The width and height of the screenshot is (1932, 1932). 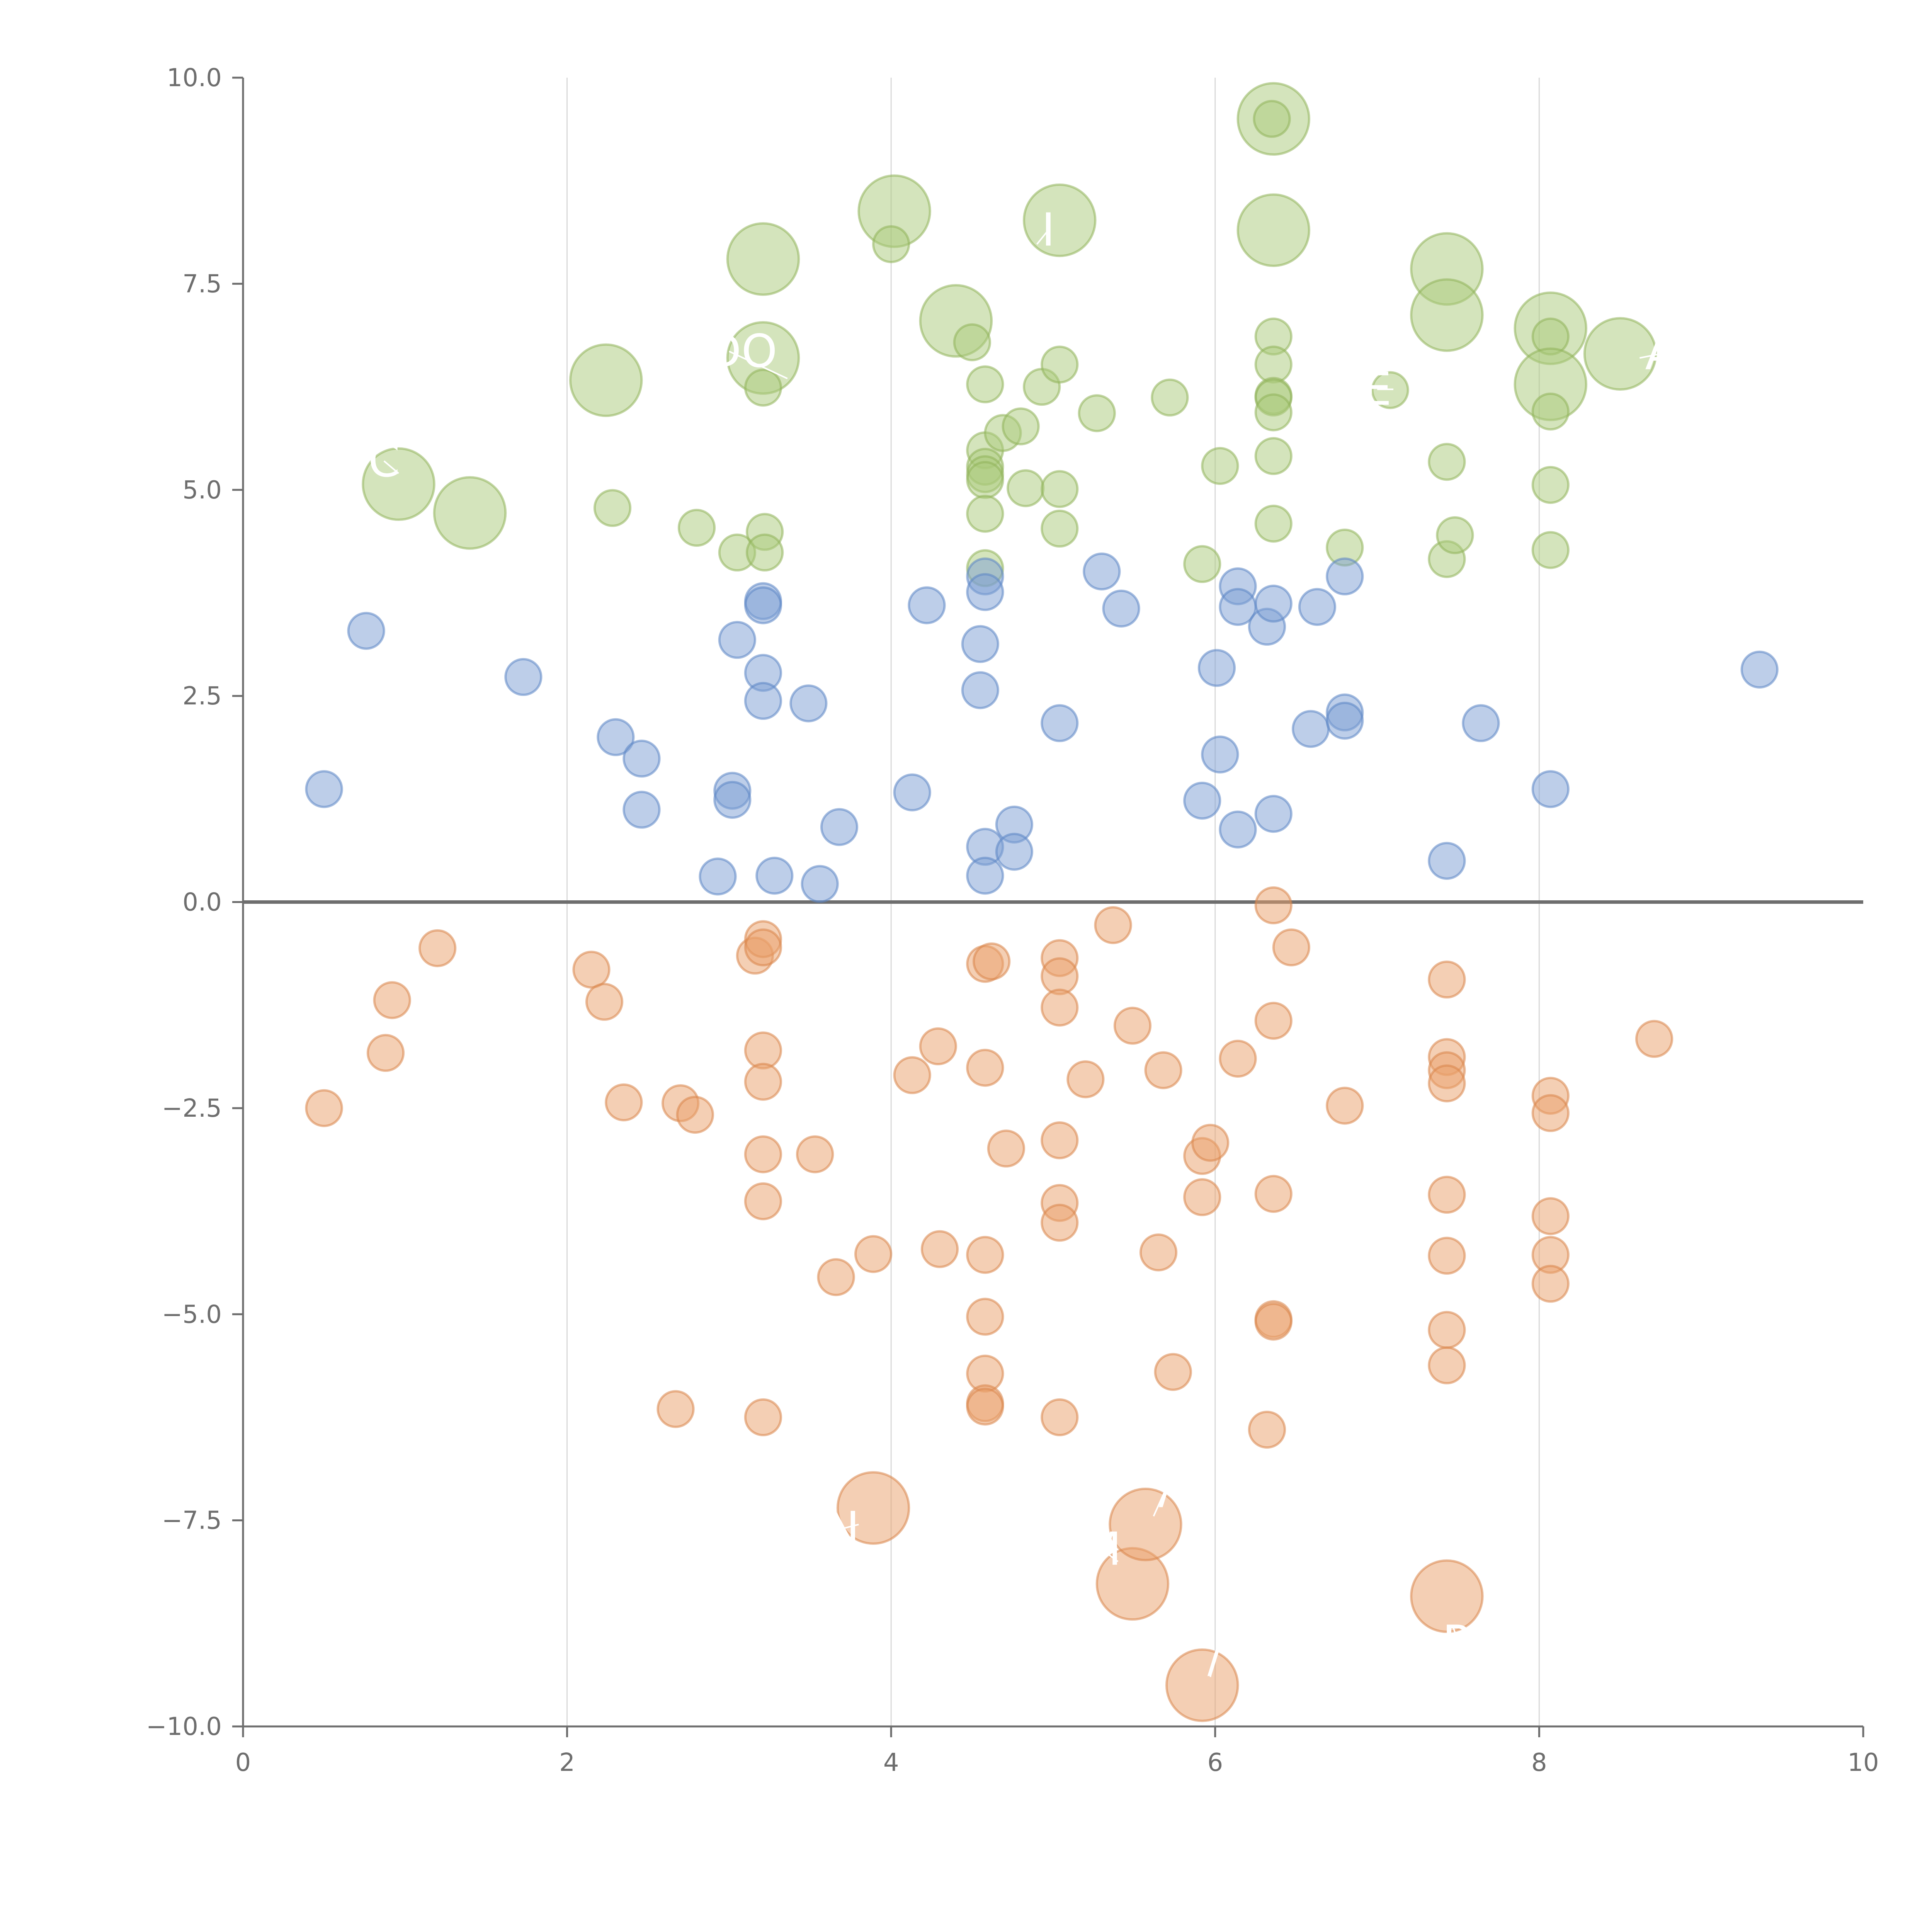 I want to click on annotation-label-5: N, so click(x=842, y=1529).